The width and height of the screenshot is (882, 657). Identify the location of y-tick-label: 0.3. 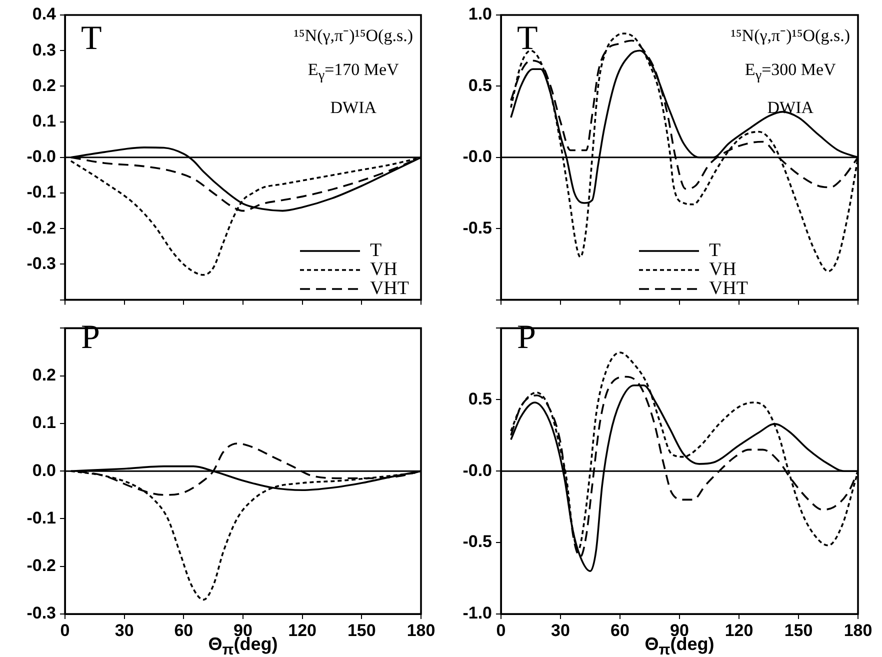
(44, 50).